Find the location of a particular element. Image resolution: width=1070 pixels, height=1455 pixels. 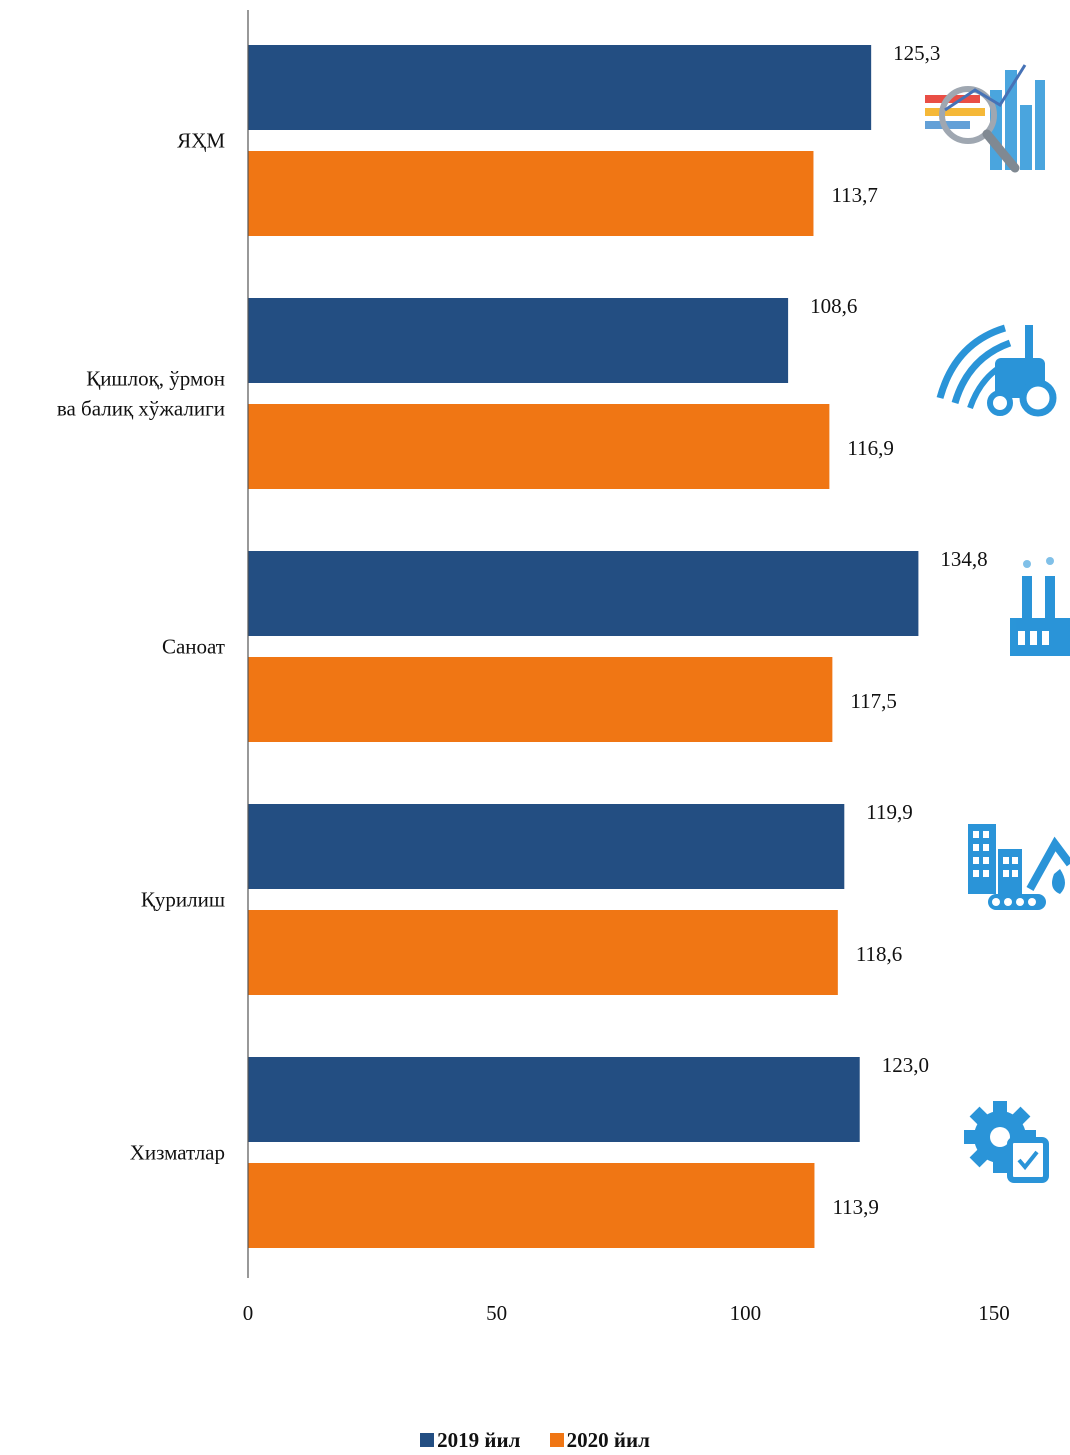

category-label-4: Хизматлар is located at coordinates (177, 1153).